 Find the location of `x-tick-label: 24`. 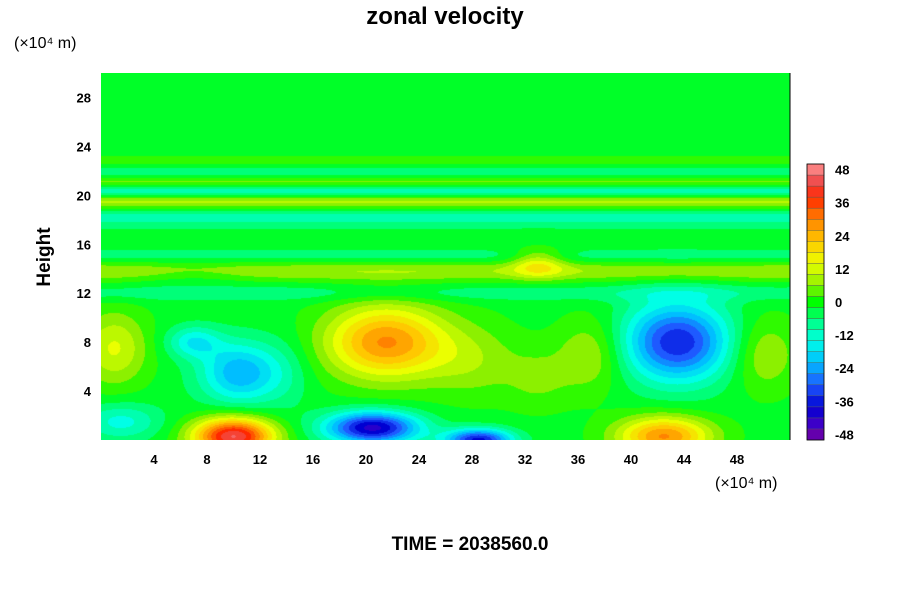

x-tick-label: 24 is located at coordinates (419, 459).